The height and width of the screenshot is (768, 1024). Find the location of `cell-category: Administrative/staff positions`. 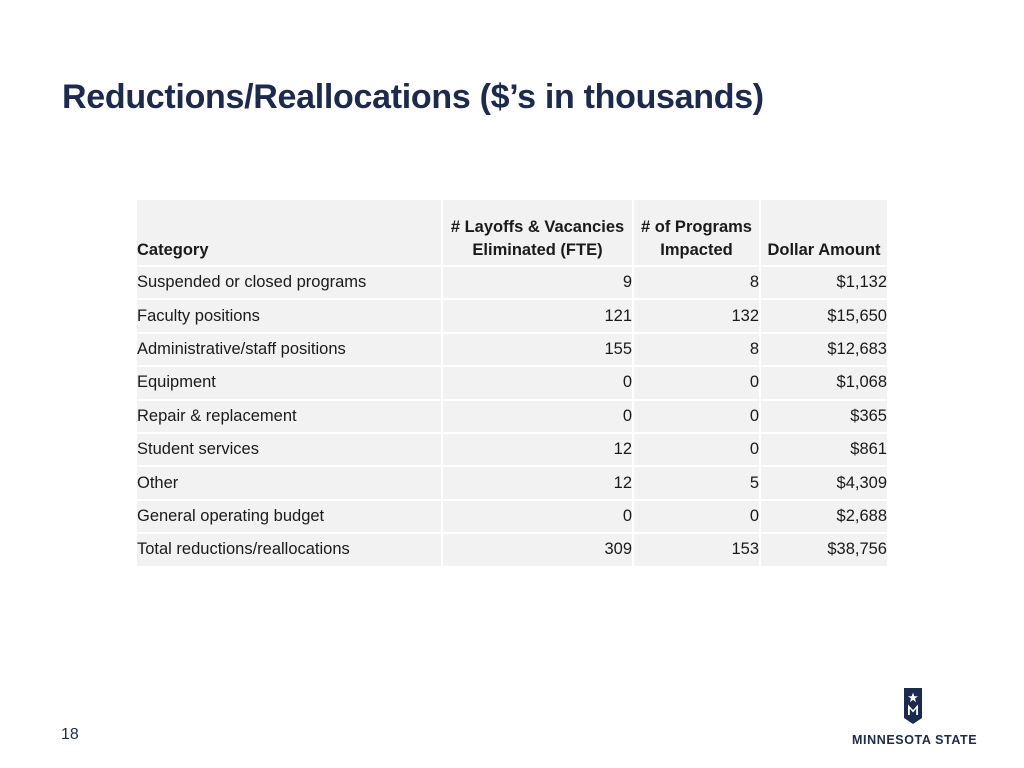

cell-category: Administrative/staff positions is located at coordinates (290, 350).